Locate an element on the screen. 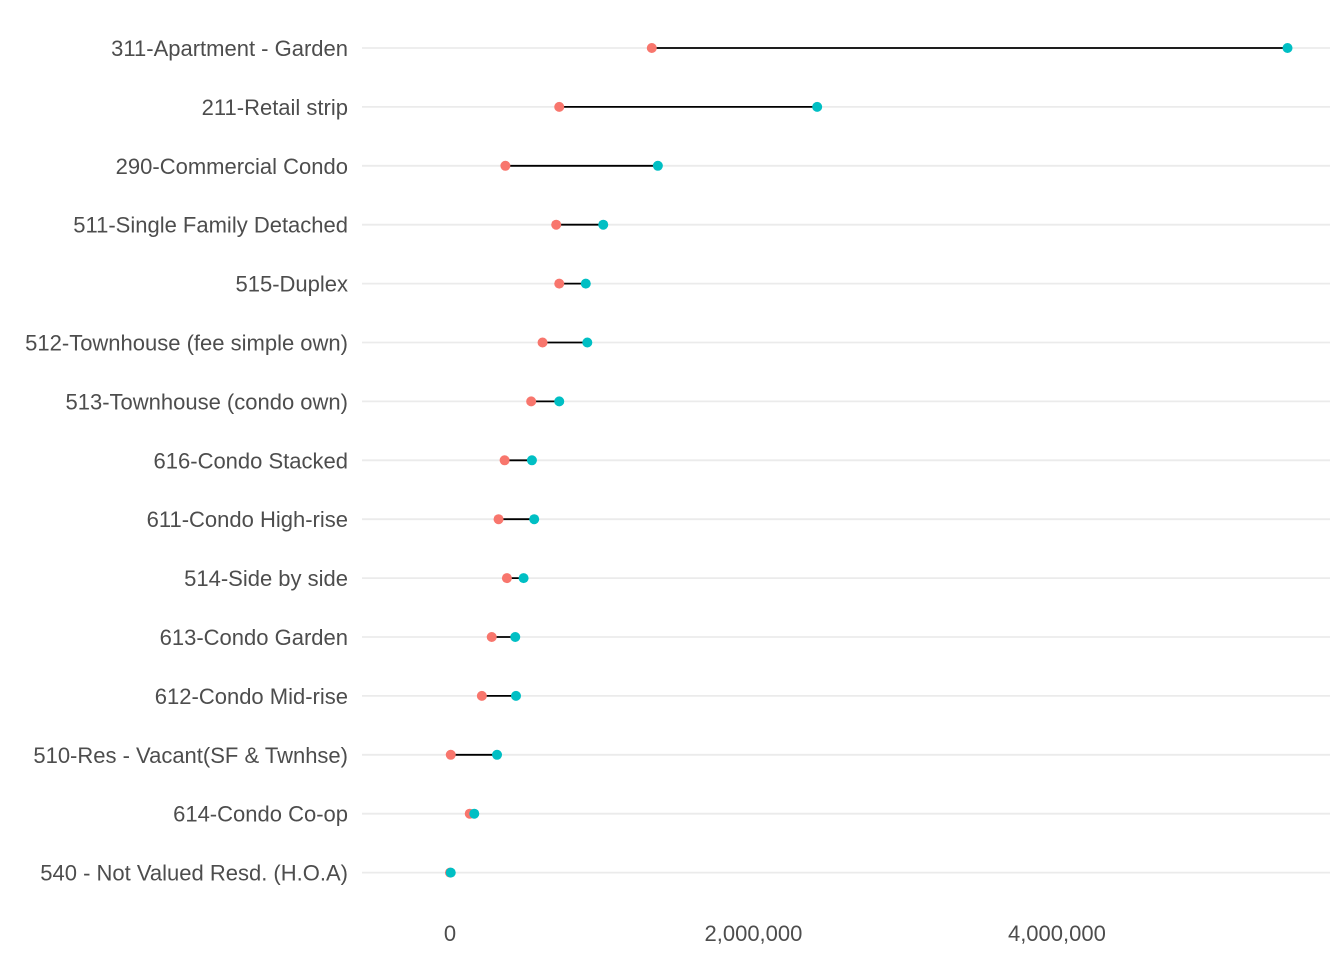 This screenshot has width=1344, height=960. category-label: 616-Condo Stacked is located at coordinates (251, 460).